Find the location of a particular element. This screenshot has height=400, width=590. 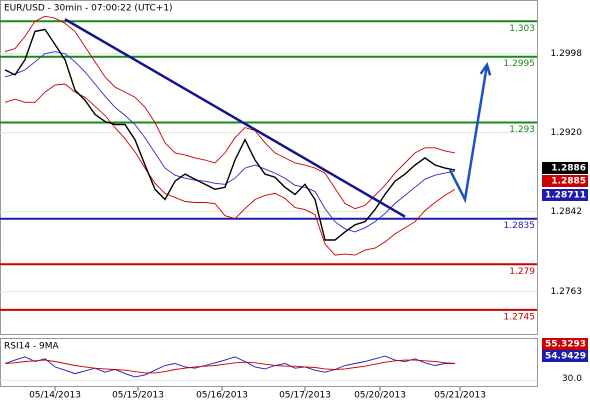

rsi-panel is located at coordinates (269, 362).